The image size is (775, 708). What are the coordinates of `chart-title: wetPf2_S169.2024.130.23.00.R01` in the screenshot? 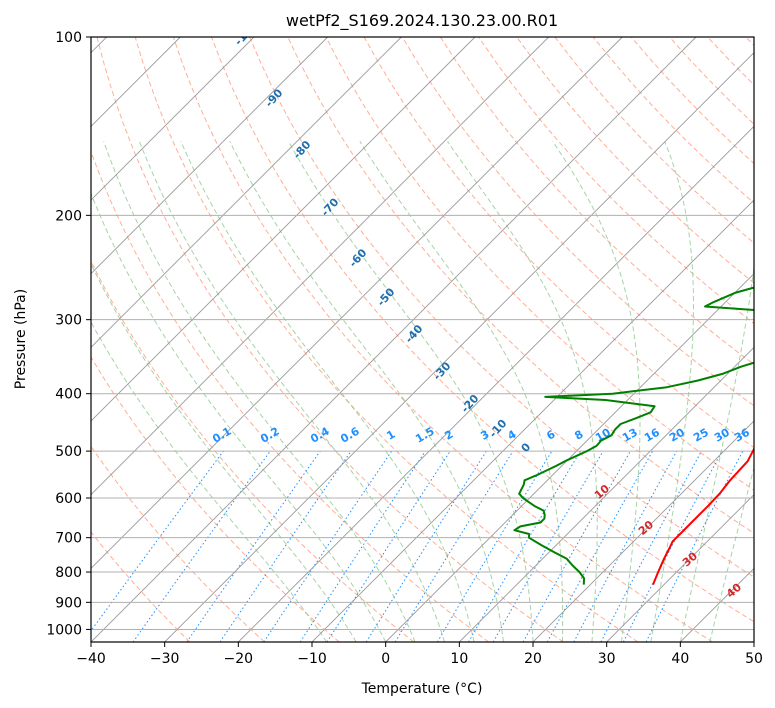 It's located at (422, 21).